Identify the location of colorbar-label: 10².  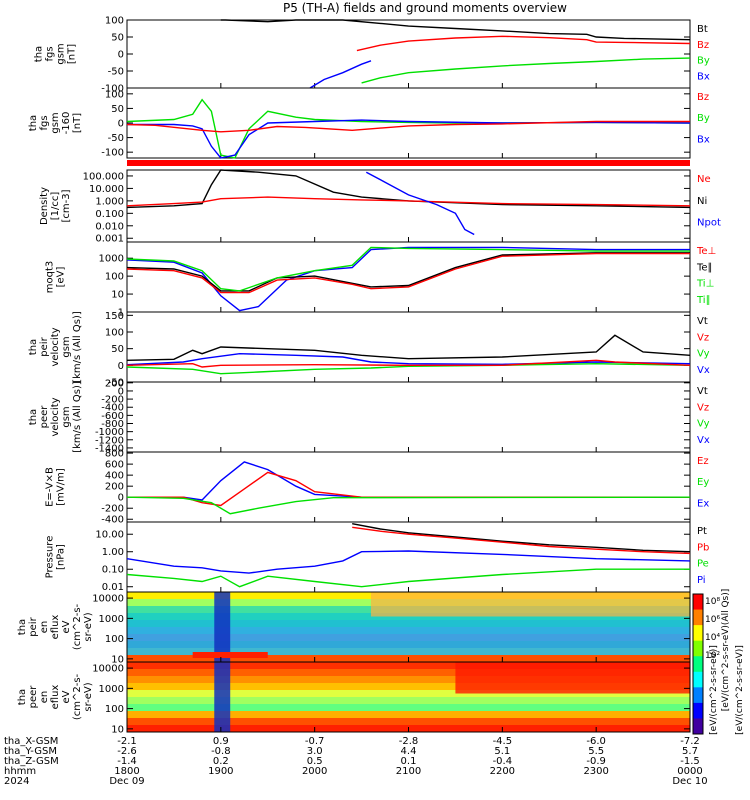
(712, 656).